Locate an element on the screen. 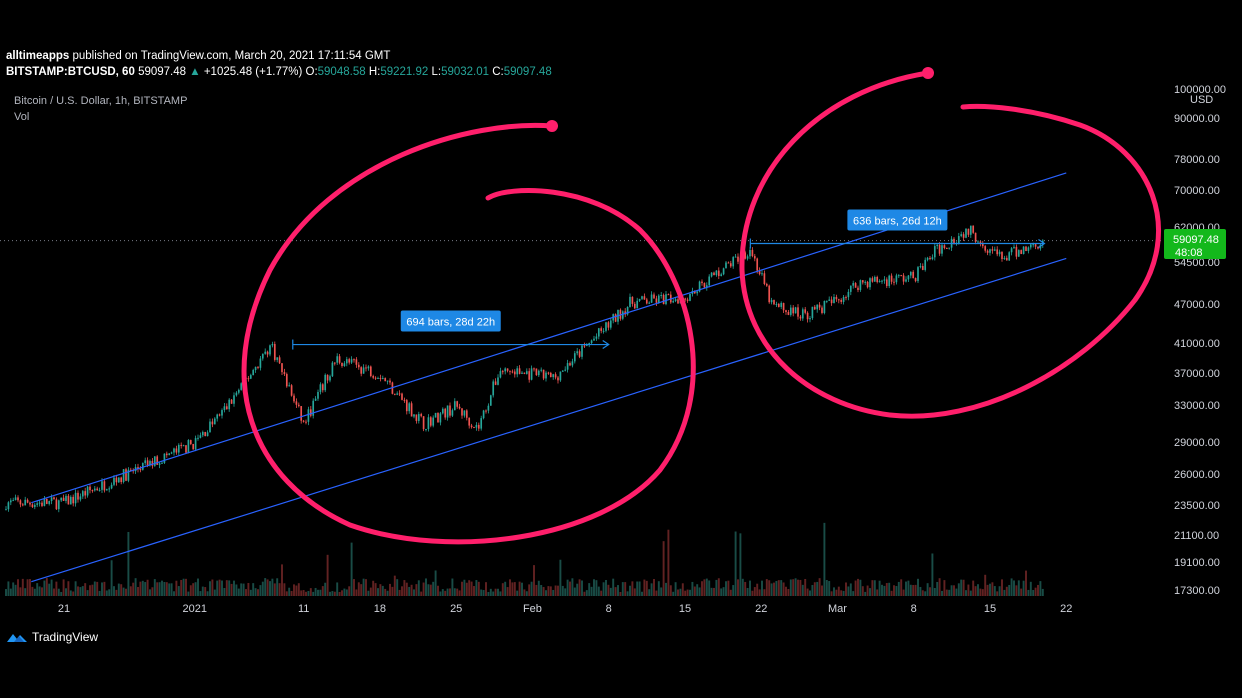 The width and height of the screenshot is (1242, 698). annotation-dot is located at coordinates (552, 126).